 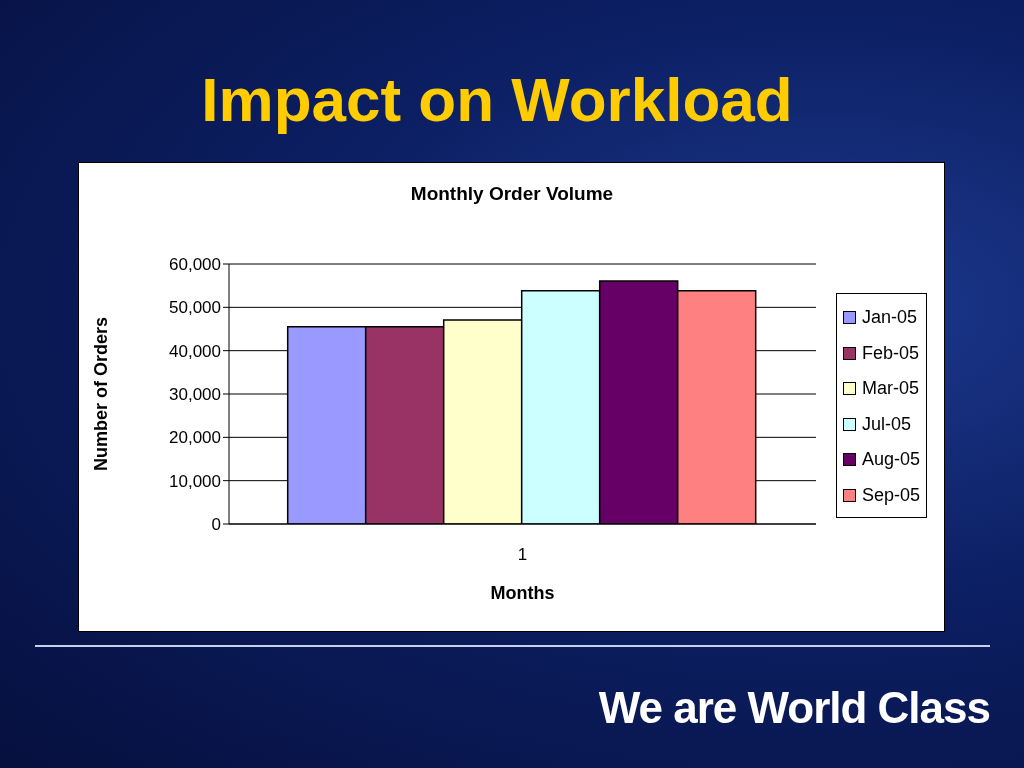 What do you see at coordinates (522, 555) in the screenshot?
I see `x-tick-label: 1` at bounding box center [522, 555].